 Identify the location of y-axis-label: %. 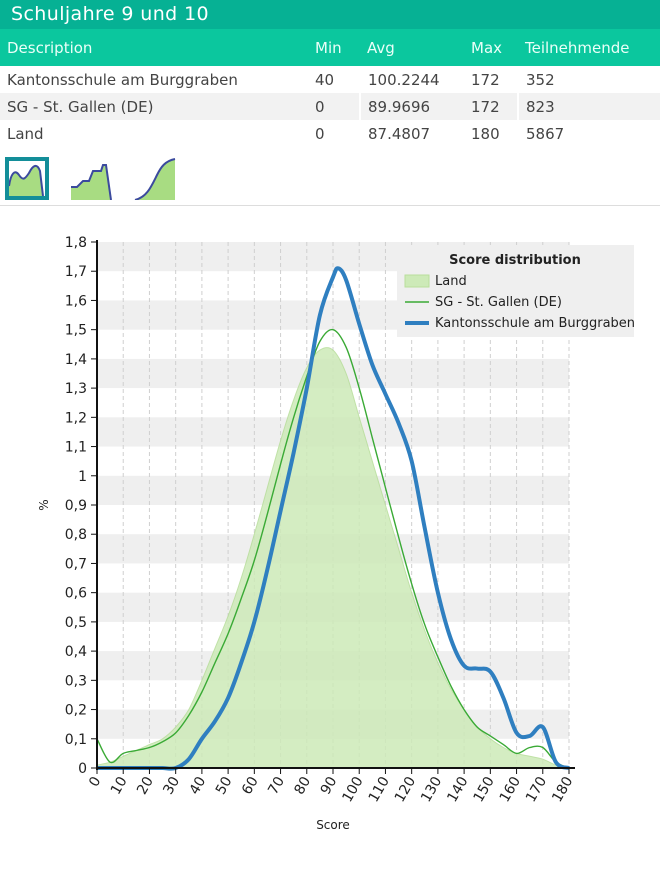
(44, 504).